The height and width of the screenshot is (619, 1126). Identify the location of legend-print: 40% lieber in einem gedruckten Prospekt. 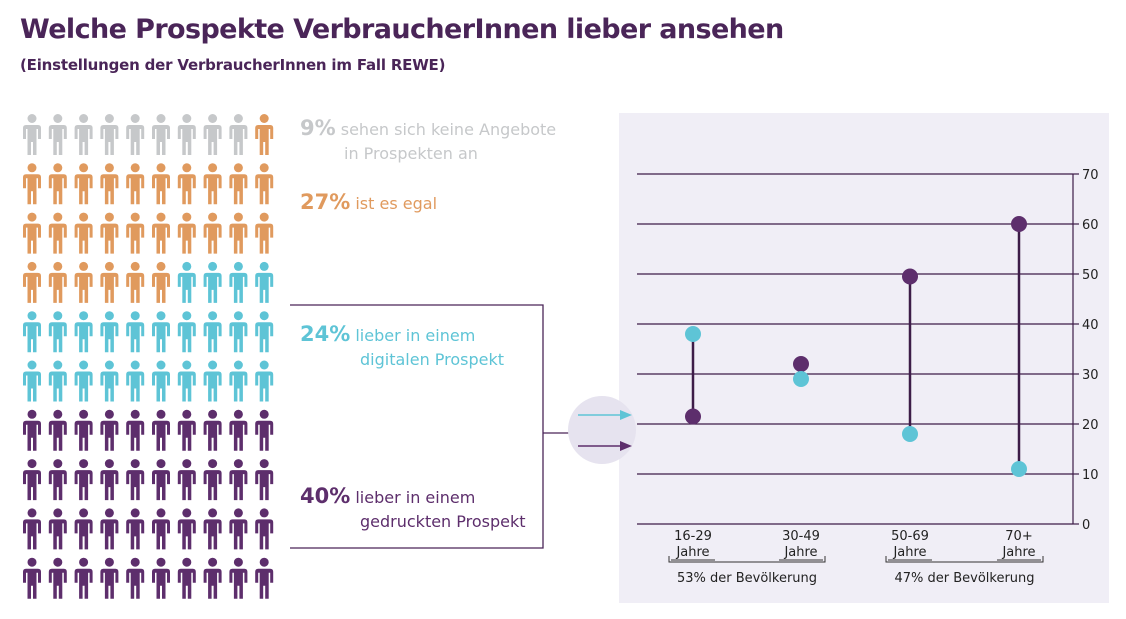
(413, 509).